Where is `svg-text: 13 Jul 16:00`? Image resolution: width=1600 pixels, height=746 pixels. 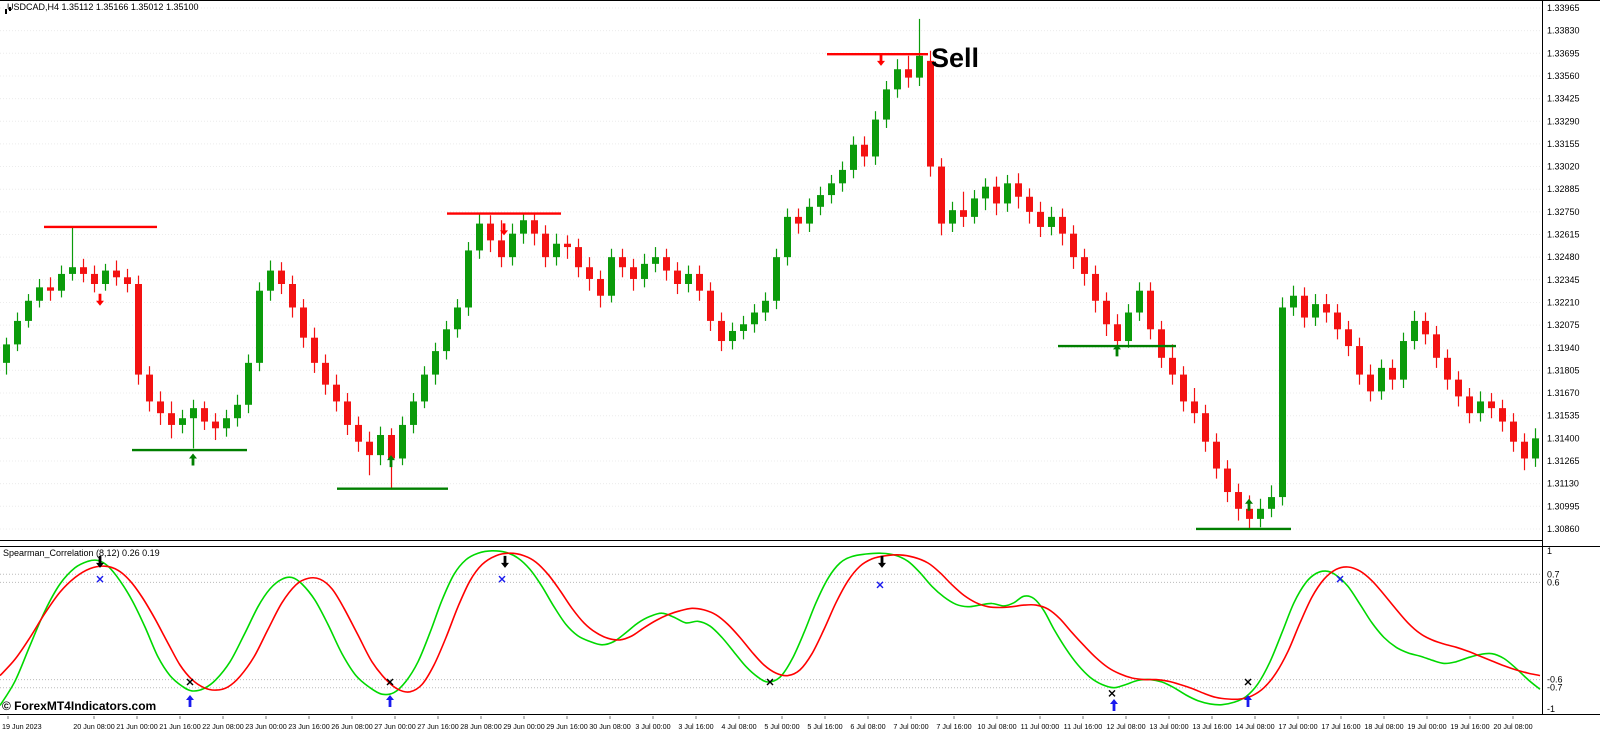
svg-text: 13 Jul 16:00 is located at coordinates (1211, 726).